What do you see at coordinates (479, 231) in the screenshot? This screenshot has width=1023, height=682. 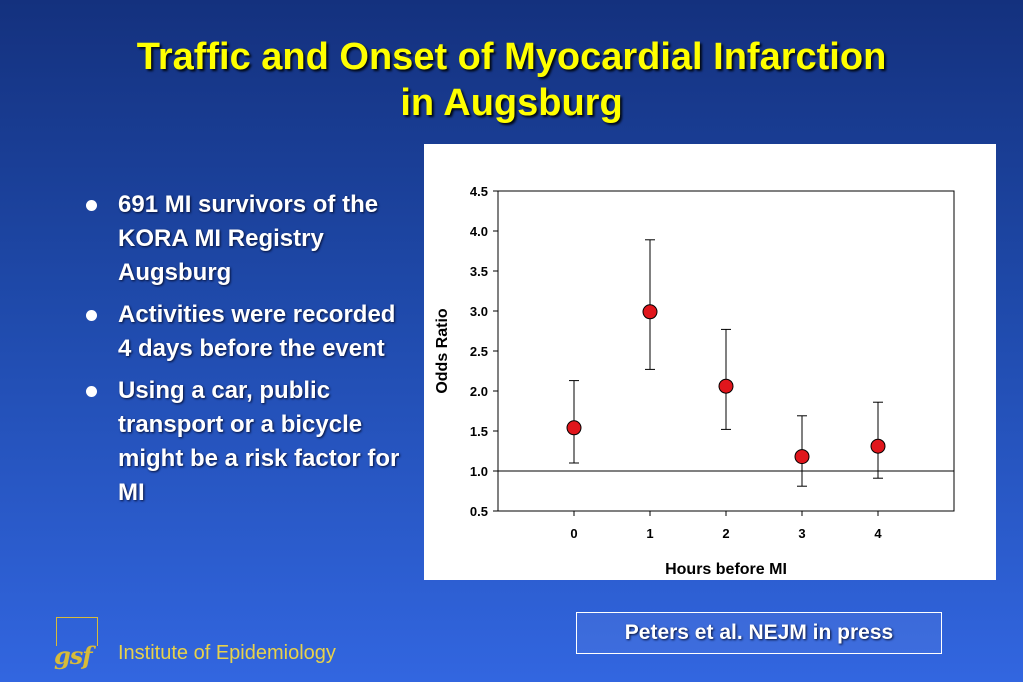 I see `y-tick-label: 4.0` at bounding box center [479, 231].